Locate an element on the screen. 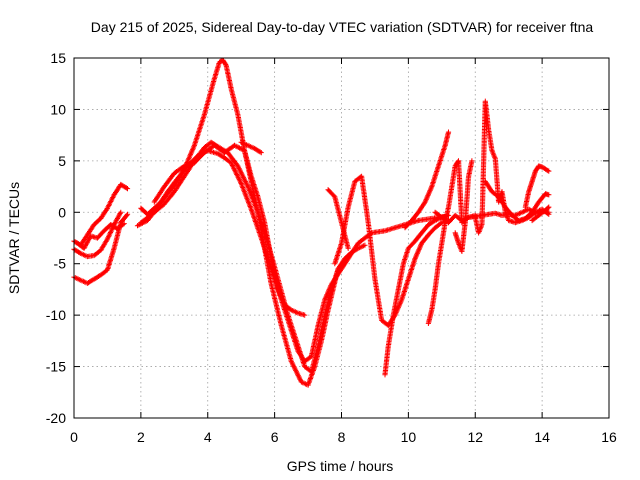  x-tick-label: 8 is located at coordinates (342, 437).